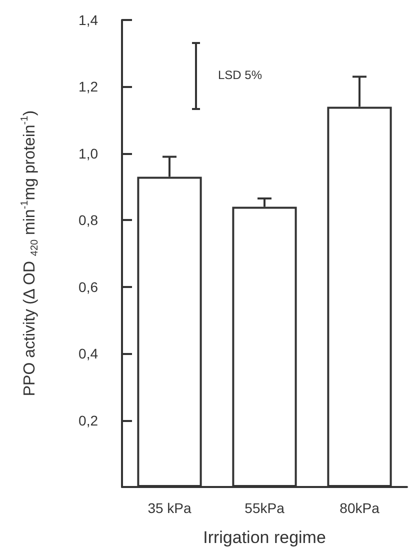  Describe the element at coordinates (170, 508) in the screenshot. I see `x-tick-label: 35 kPa` at that location.